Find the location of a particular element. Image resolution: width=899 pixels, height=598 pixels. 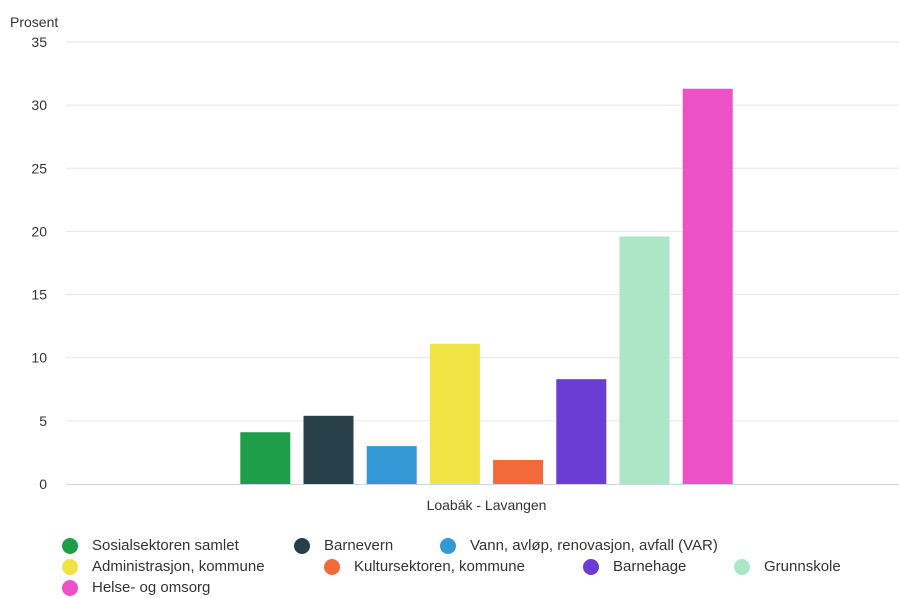

y-axis-ticks: 0 5 10 15 20 25 30 35 is located at coordinates (39, 263).